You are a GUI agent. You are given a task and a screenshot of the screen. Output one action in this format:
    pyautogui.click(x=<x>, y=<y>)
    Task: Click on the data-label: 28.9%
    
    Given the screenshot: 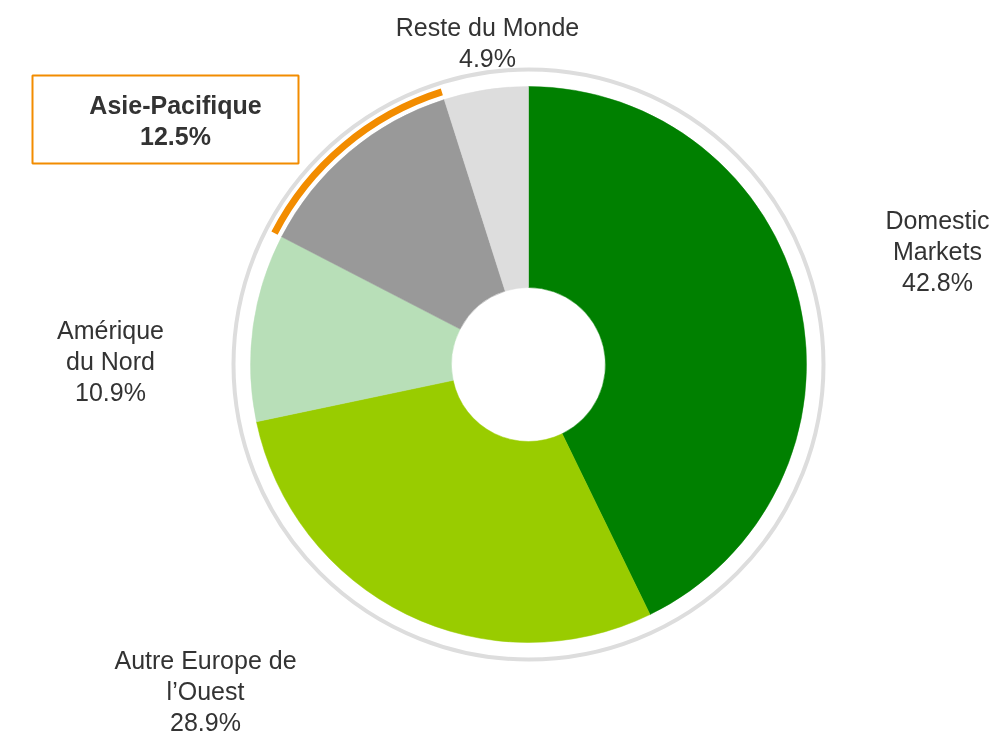 What is the action you would take?
    pyautogui.click(x=205, y=720)
    